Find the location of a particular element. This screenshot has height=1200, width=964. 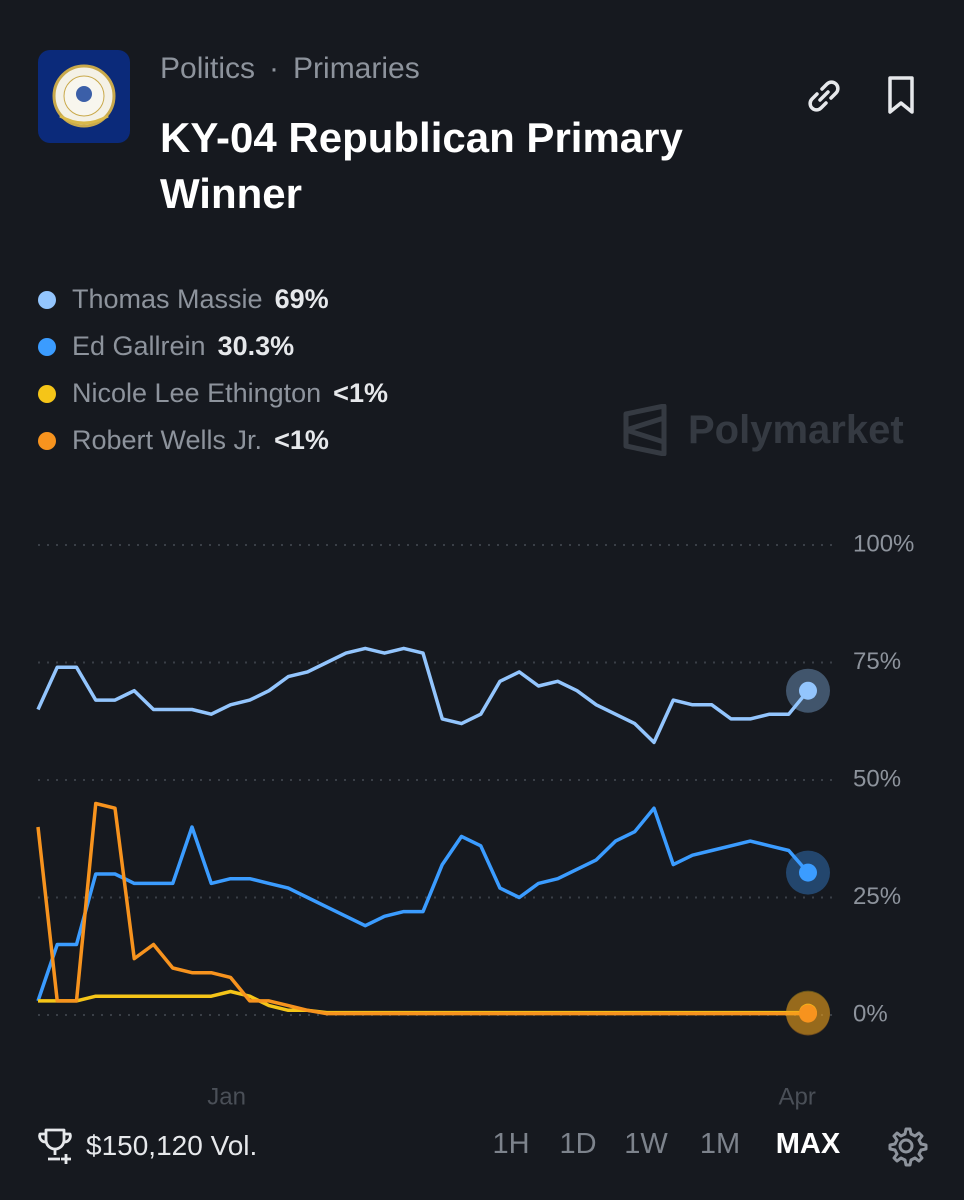

legend-name: Nicole Lee Ethington is located at coordinates (197, 393).